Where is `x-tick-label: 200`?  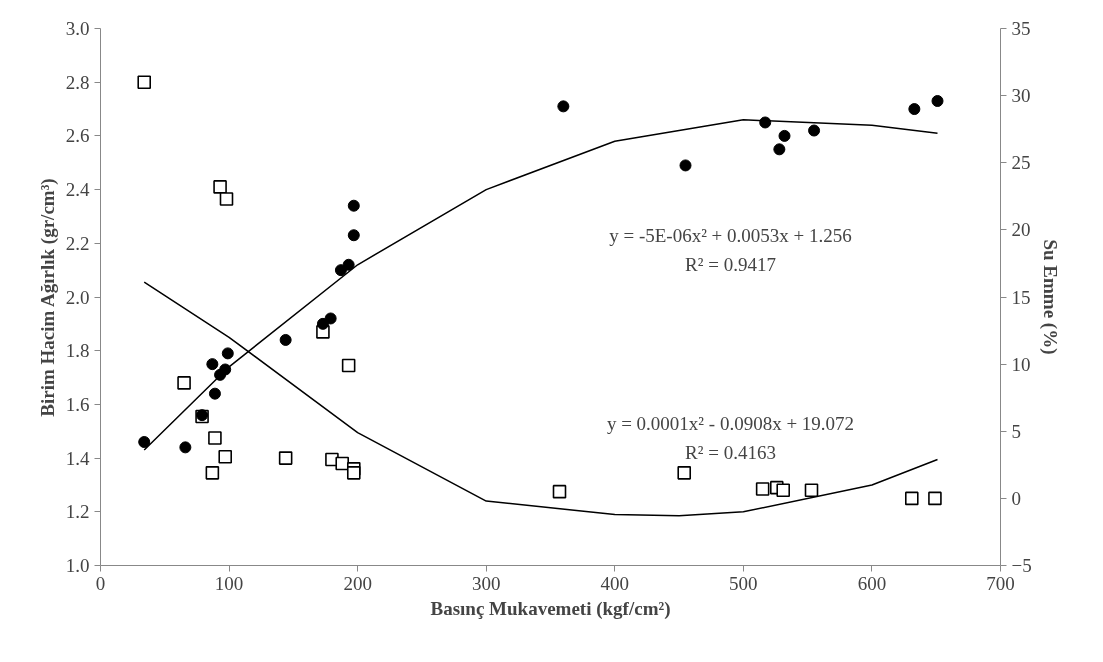
x-tick-label: 200 is located at coordinates (357, 583).